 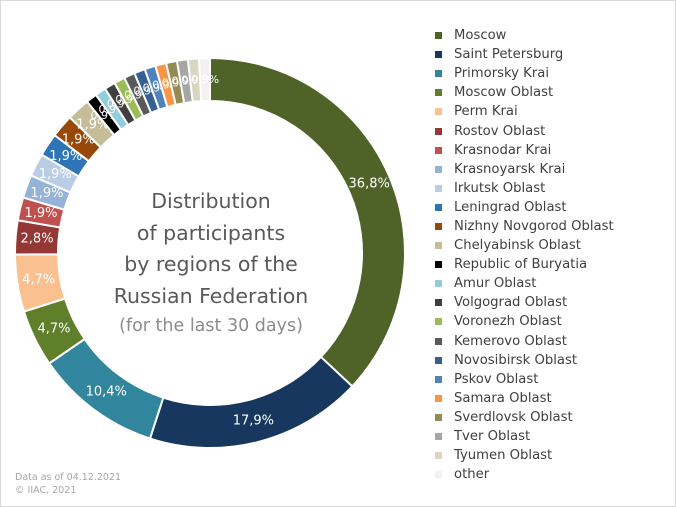 What do you see at coordinates (508, 322) in the screenshot?
I see `legend-label: Voronezh Oblast` at bounding box center [508, 322].